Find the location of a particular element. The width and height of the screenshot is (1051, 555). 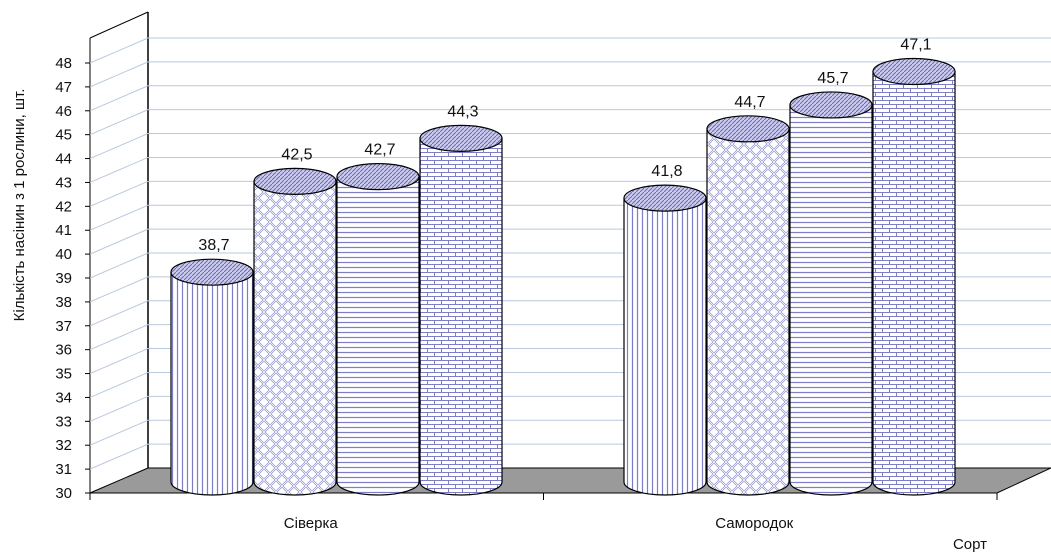

y-tick-label: 42 is located at coordinates (63, 206).